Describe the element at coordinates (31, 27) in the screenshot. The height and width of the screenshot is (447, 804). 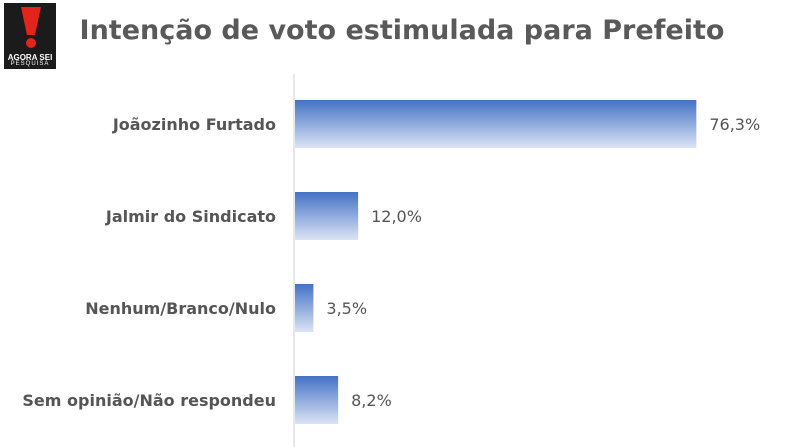
I see `exclamation-logo-icon` at that location.